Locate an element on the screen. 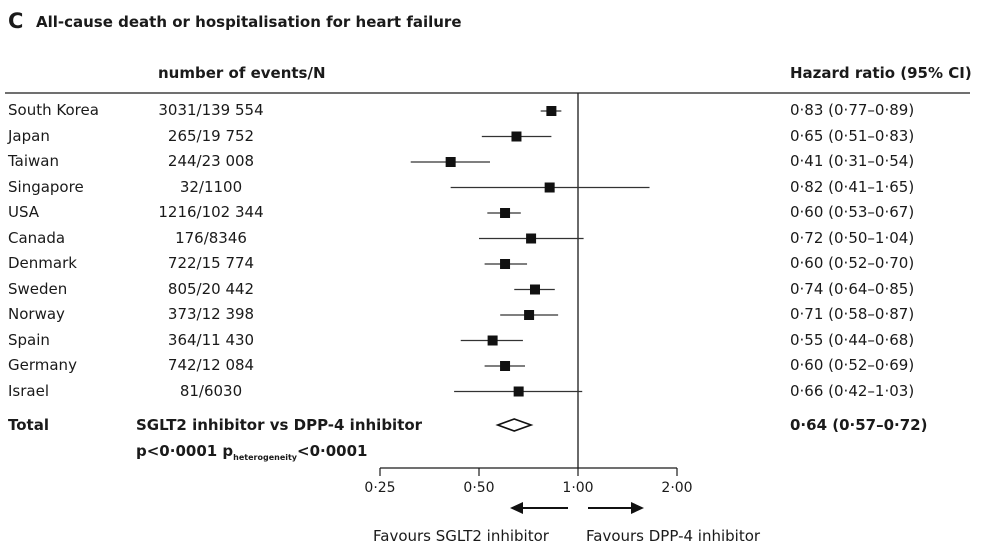 Image resolution: width=981 pixels, height=553 pixels. events-value: 1216/102 344 is located at coordinates (211, 212).